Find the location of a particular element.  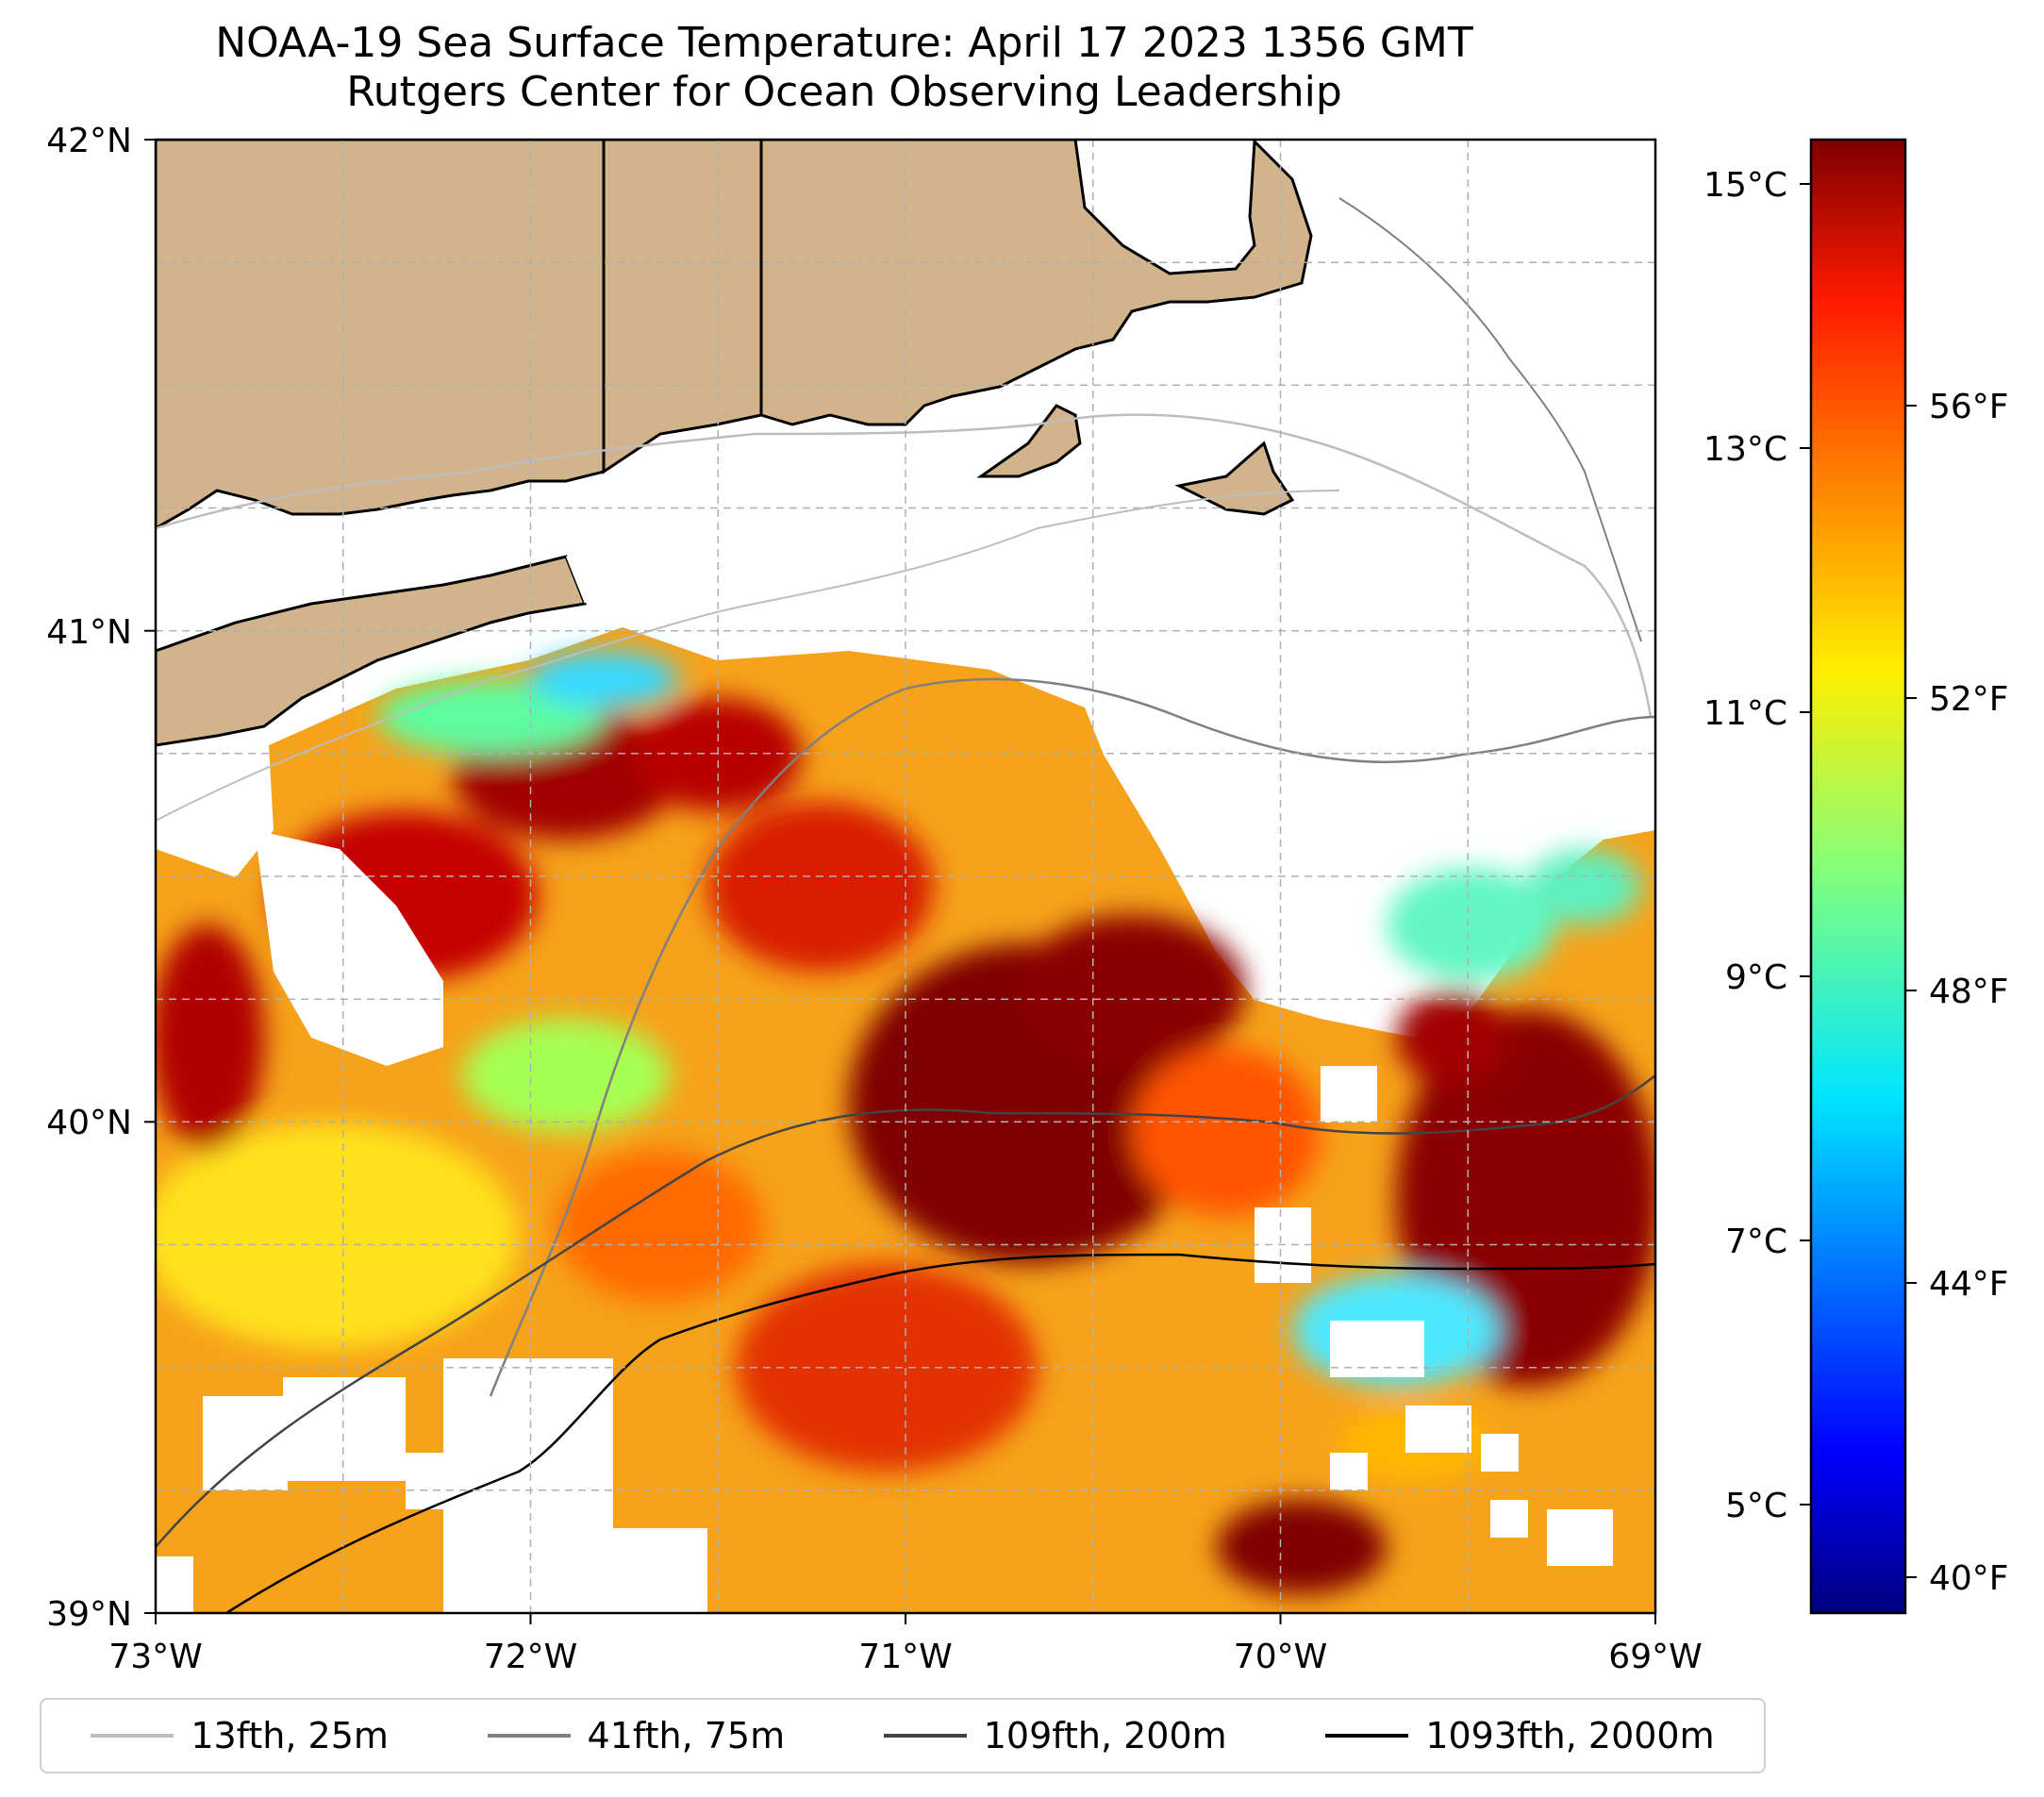

celsius-tick-label: 13°C is located at coordinates (1745, 449).